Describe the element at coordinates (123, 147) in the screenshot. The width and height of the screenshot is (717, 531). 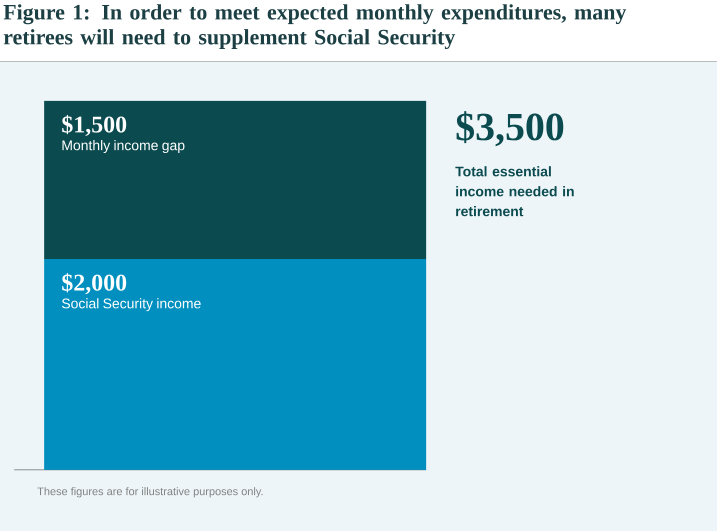
I see `series-label: Monthly income gap` at that location.